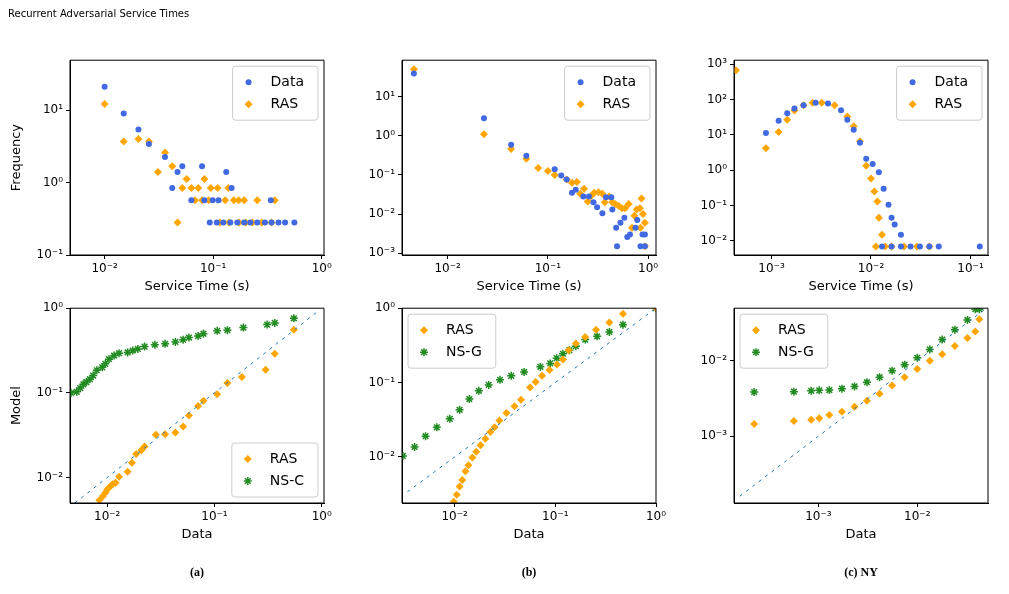 The width and height of the screenshot is (1009, 594). I want to click on y-axis-title: Model, so click(16, 406).